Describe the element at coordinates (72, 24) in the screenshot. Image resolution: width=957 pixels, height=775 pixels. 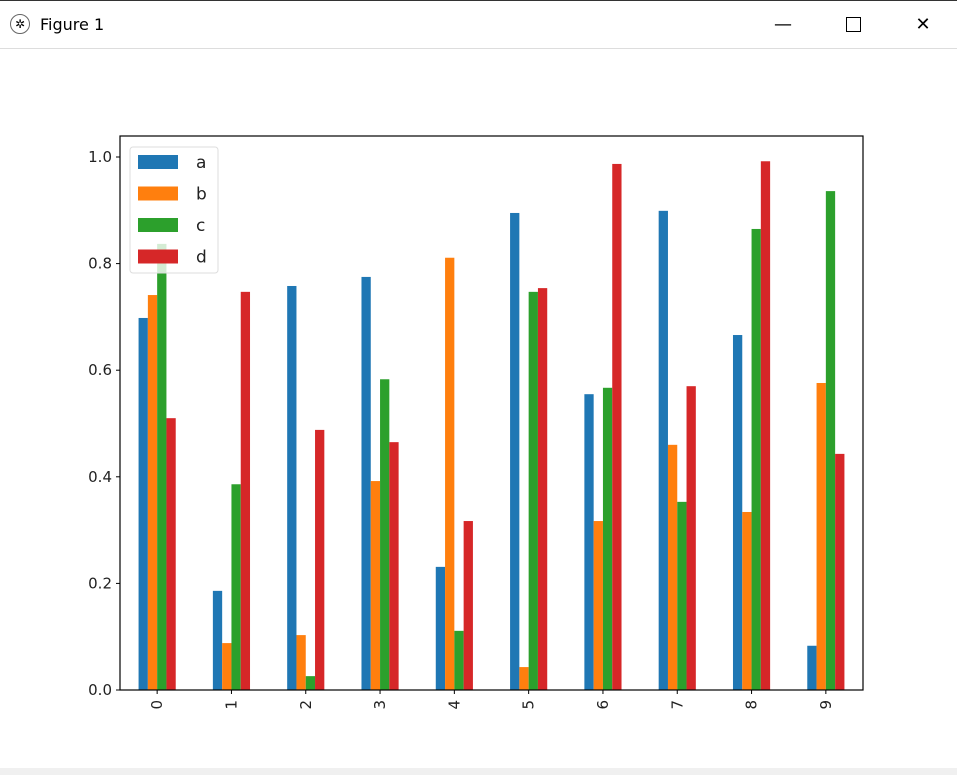
I see `window-title: Figure 1` at that location.